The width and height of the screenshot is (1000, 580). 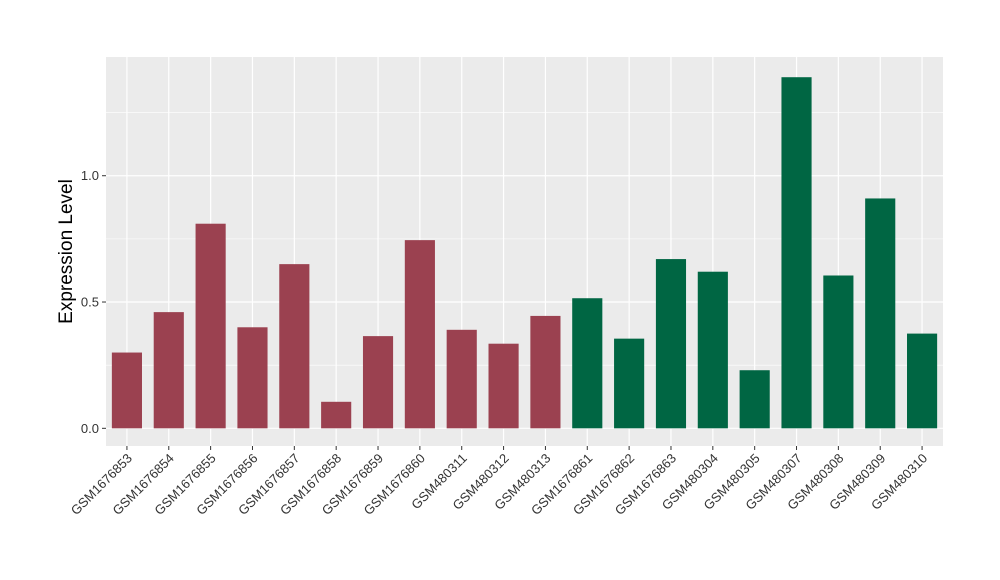 What do you see at coordinates (587, 363) in the screenshot?
I see `bar-GSM1676861` at bounding box center [587, 363].